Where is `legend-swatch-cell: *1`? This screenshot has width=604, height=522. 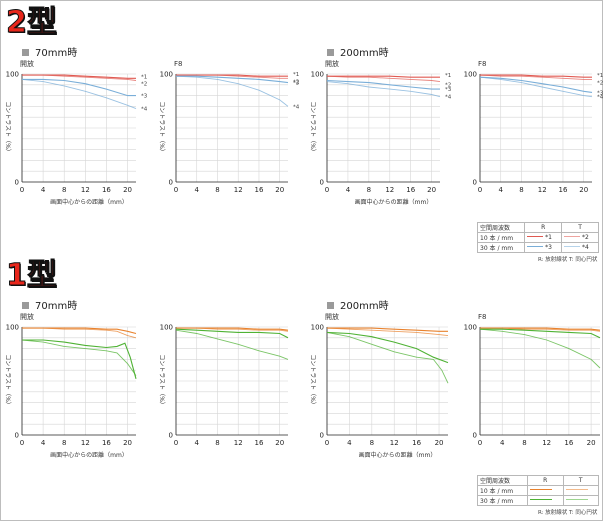 legend-swatch-cell: *1 is located at coordinates (543, 237).